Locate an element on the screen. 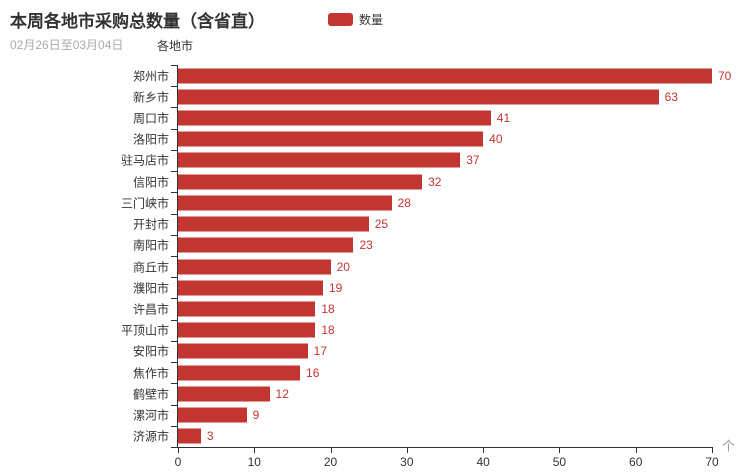 The width and height of the screenshot is (753, 476). value-label: 40 is located at coordinates (496, 139).